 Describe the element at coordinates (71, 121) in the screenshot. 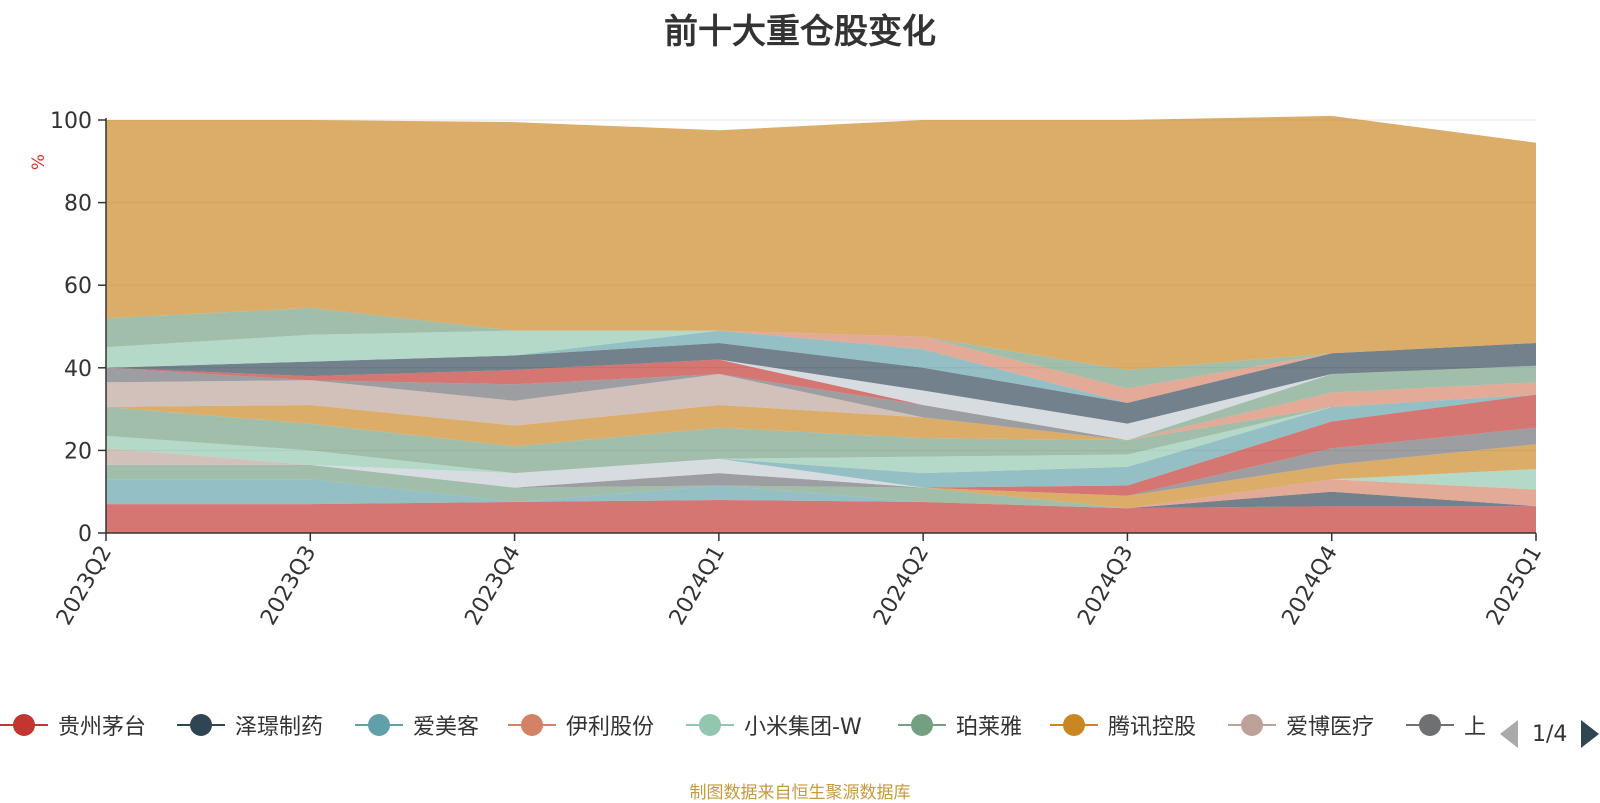

I see `y-tick-label-100: 100` at that location.